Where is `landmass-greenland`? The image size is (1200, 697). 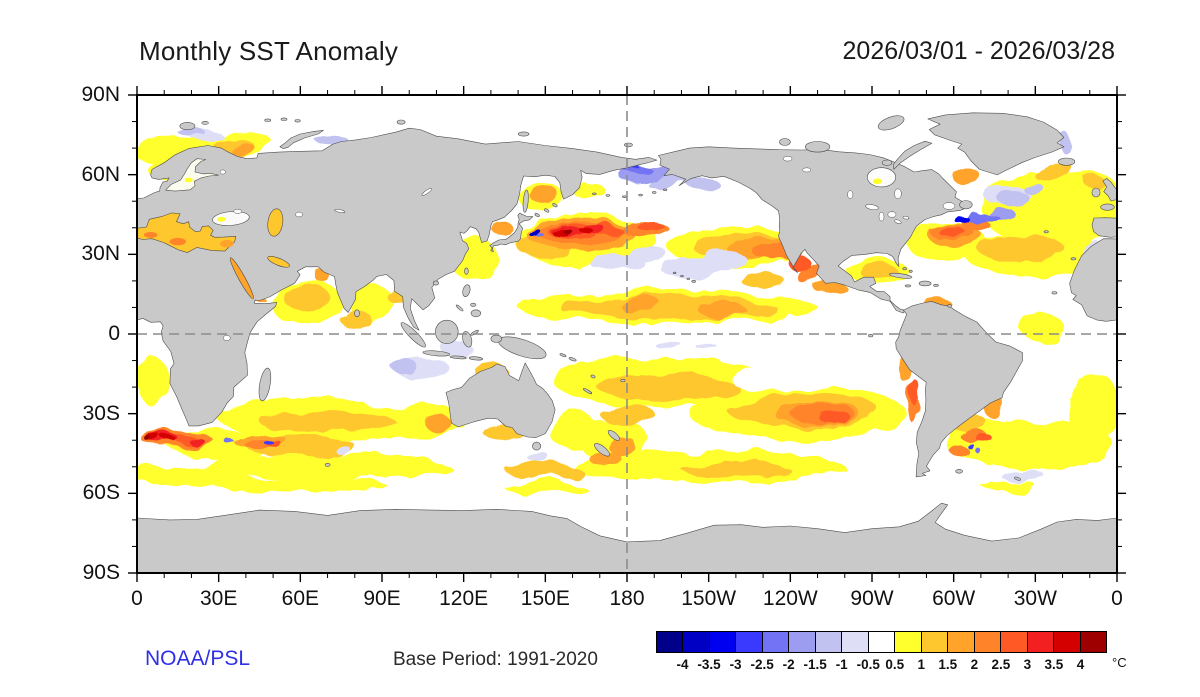
landmass-greenland is located at coordinates (996, 144).